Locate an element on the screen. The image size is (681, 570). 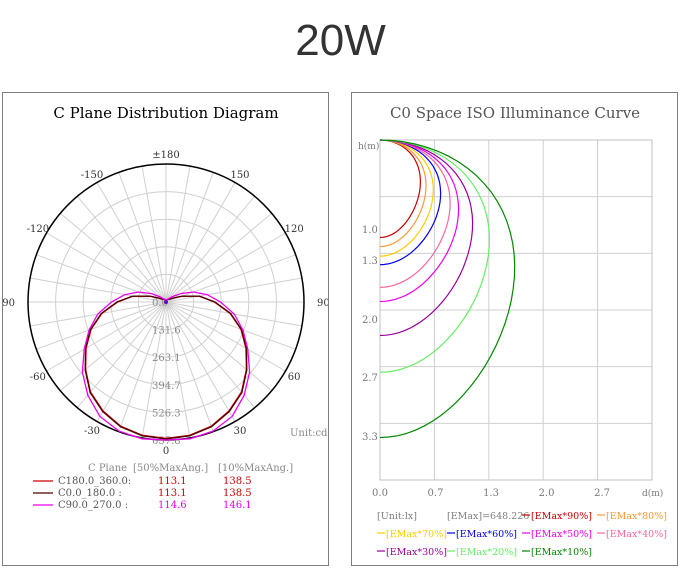
legend-header-cell: [10%MaxAng.] is located at coordinates (255, 468).